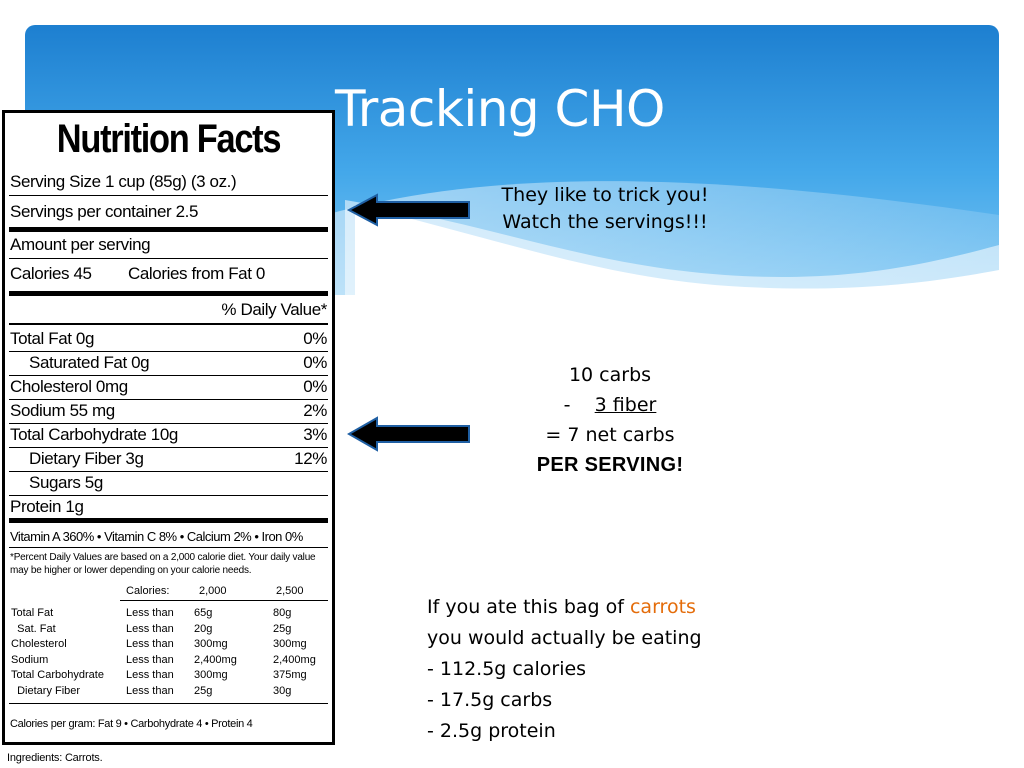 The width and height of the screenshot is (1024, 768). What do you see at coordinates (52, 338) in the screenshot?
I see `nutrient-name: Total Fat 0g` at bounding box center [52, 338].